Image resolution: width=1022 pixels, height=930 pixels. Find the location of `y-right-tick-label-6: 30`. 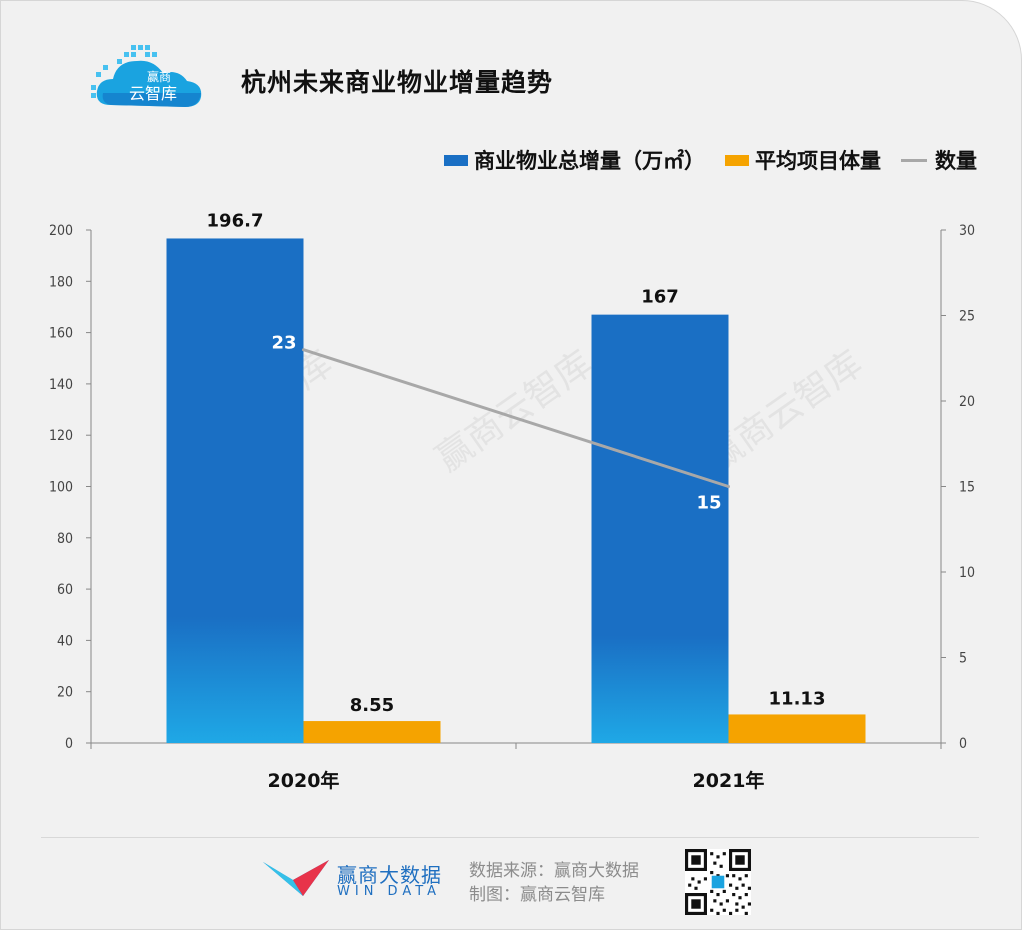

y-right-tick-label-6: 30 is located at coordinates (967, 231).